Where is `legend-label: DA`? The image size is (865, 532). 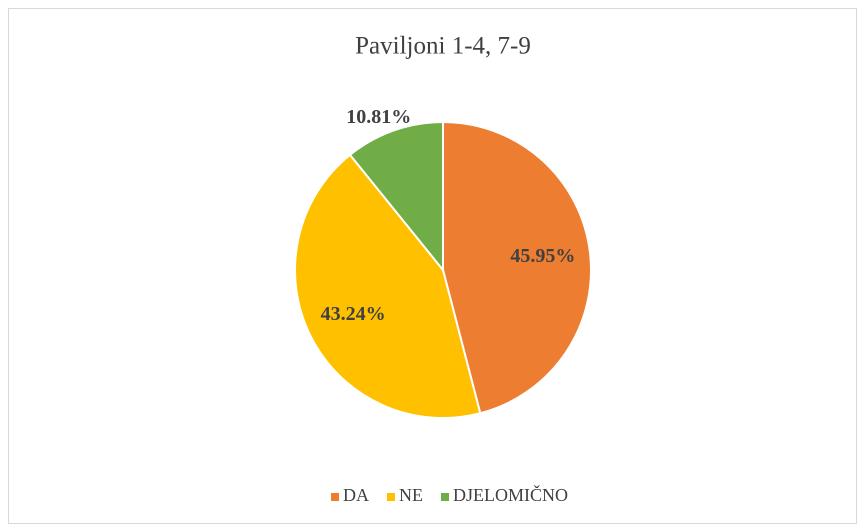
legend-label: DA is located at coordinates (356, 495).